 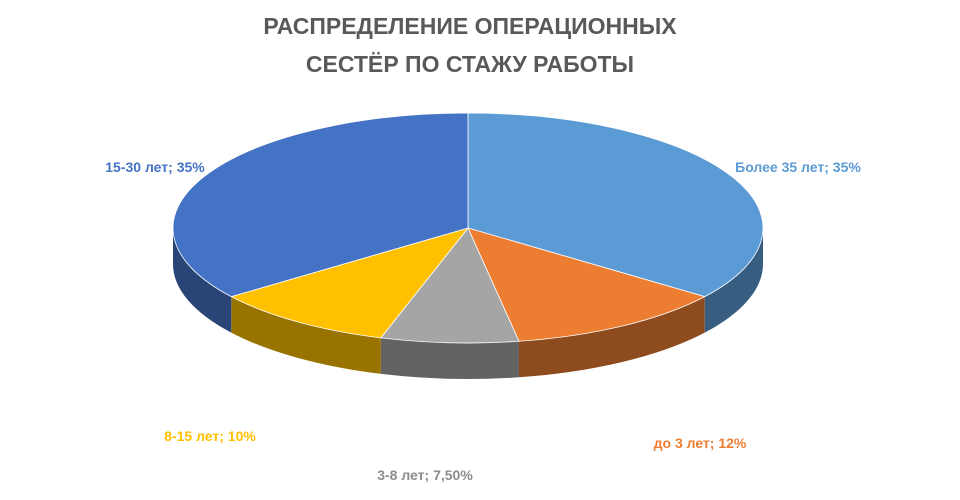 I want to click on data-label: до 3 лет; 12%, so click(x=700, y=443).